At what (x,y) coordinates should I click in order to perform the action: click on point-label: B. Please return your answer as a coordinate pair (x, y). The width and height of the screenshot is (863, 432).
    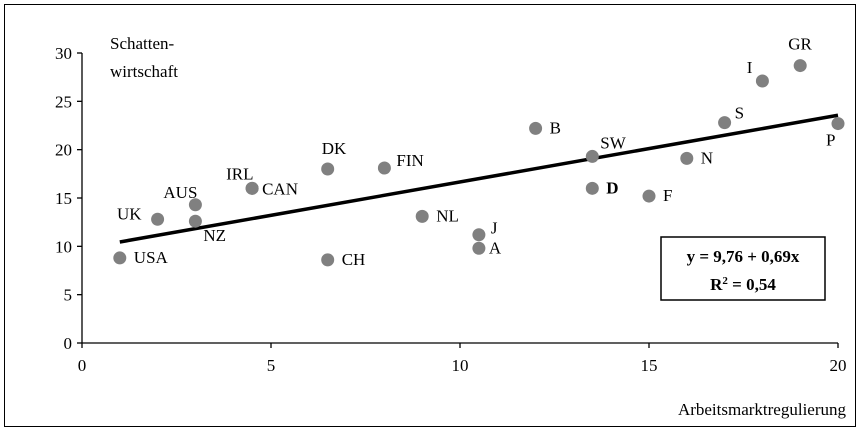
    Looking at the image, I should click on (555, 127).